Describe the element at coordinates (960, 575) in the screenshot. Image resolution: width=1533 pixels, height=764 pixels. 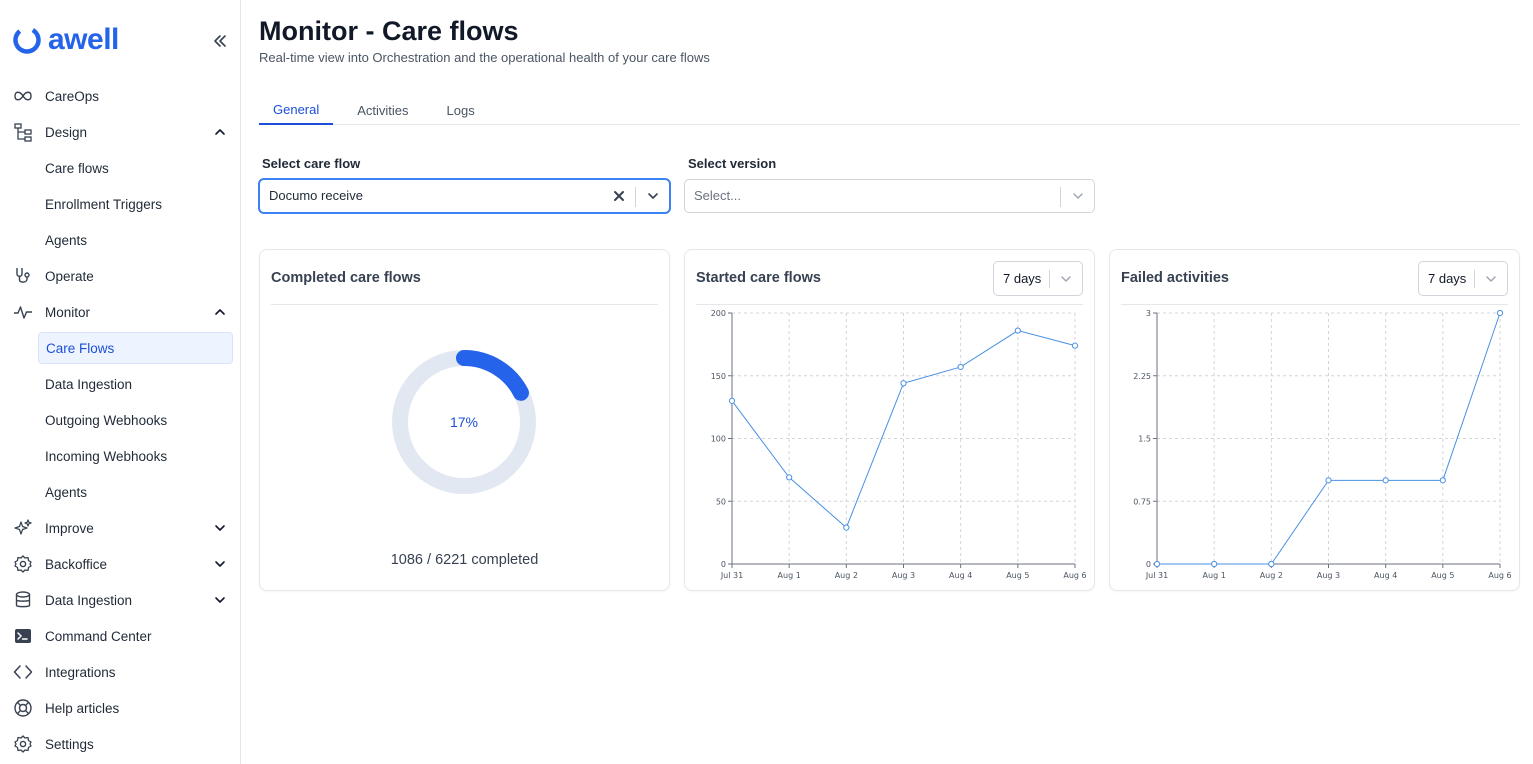
I see `x-tick-label: Aug 4` at that location.